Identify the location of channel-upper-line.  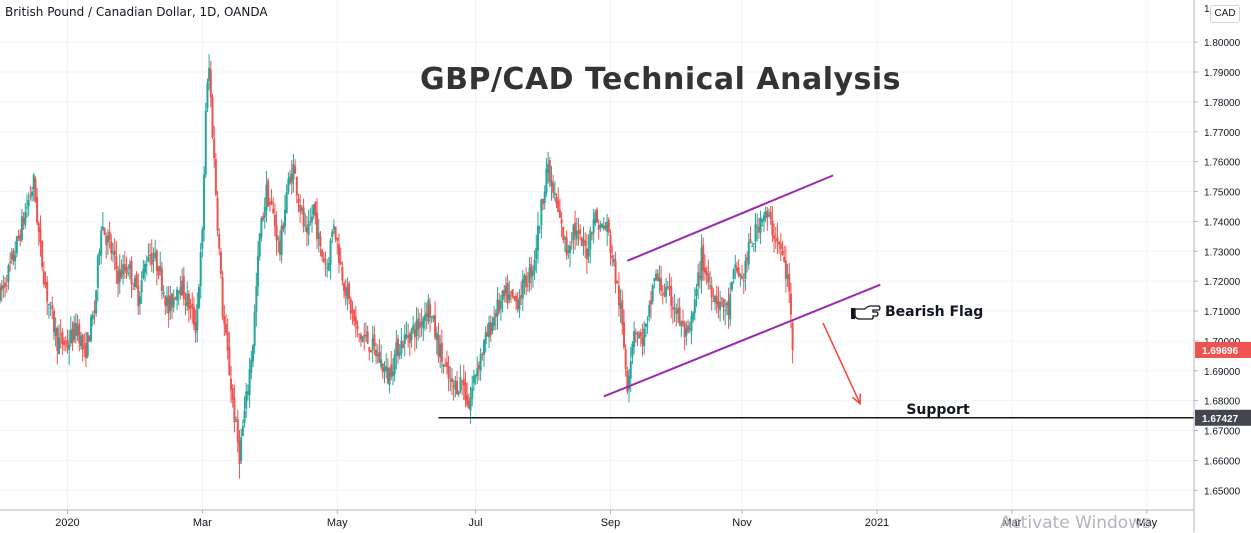
(730, 218).